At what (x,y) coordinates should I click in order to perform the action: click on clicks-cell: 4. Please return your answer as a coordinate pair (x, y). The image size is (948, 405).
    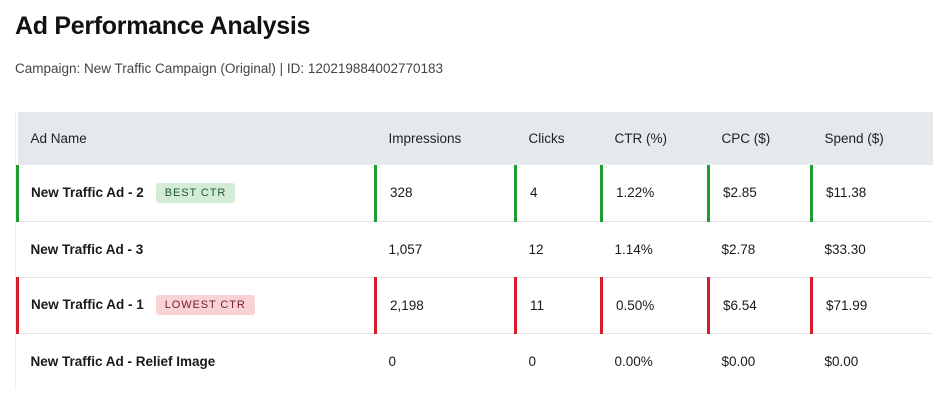
    Looking at the image, I should click on (558, 193).